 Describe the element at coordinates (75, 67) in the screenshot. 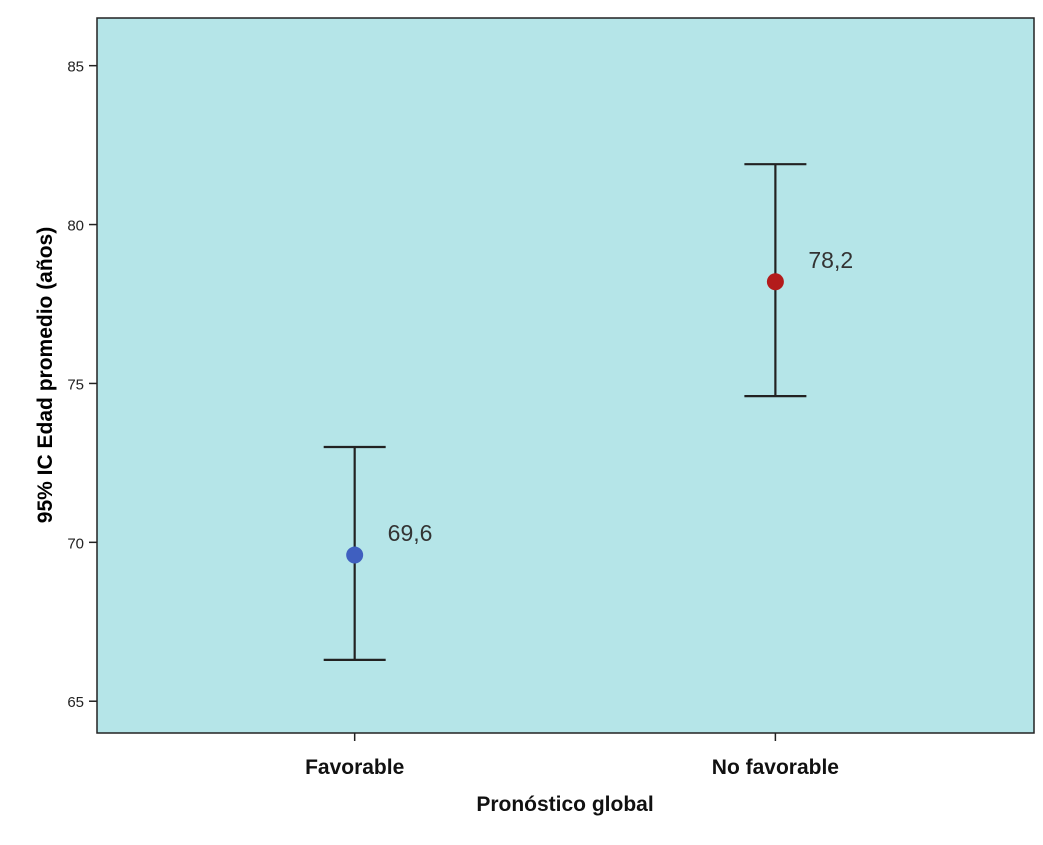

I see `y-tick-label: 85` at that location.